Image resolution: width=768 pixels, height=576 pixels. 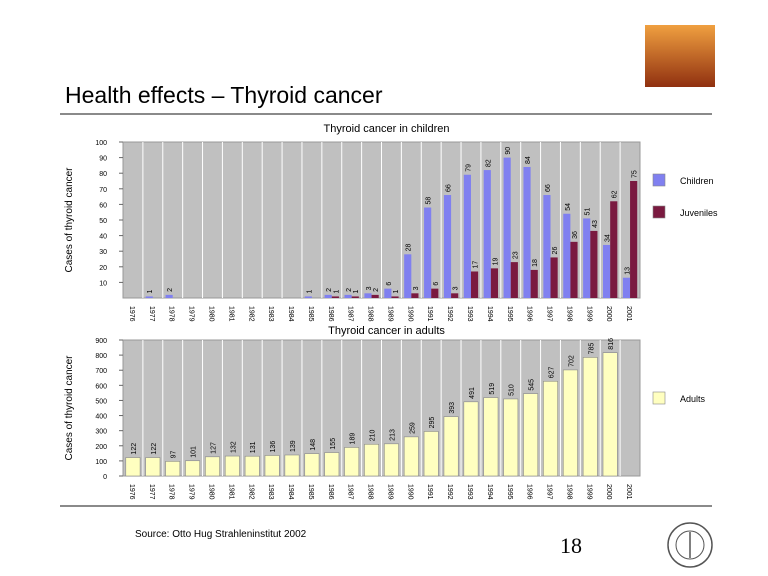 What do you see at coordinates (103, 159) in the screenshot?
I see `y-tick-label: 90` at bounding box center [103, 159].